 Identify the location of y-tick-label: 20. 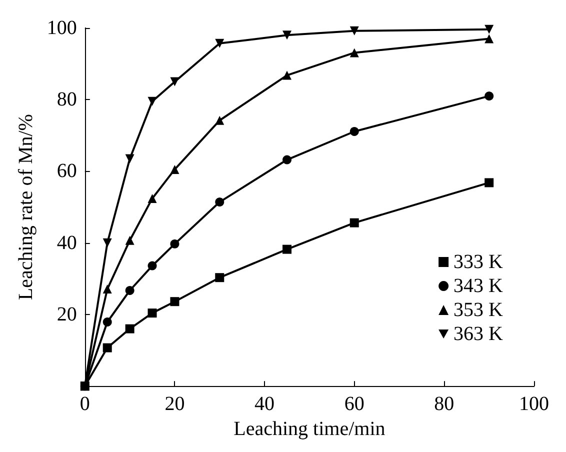
(66, 314).